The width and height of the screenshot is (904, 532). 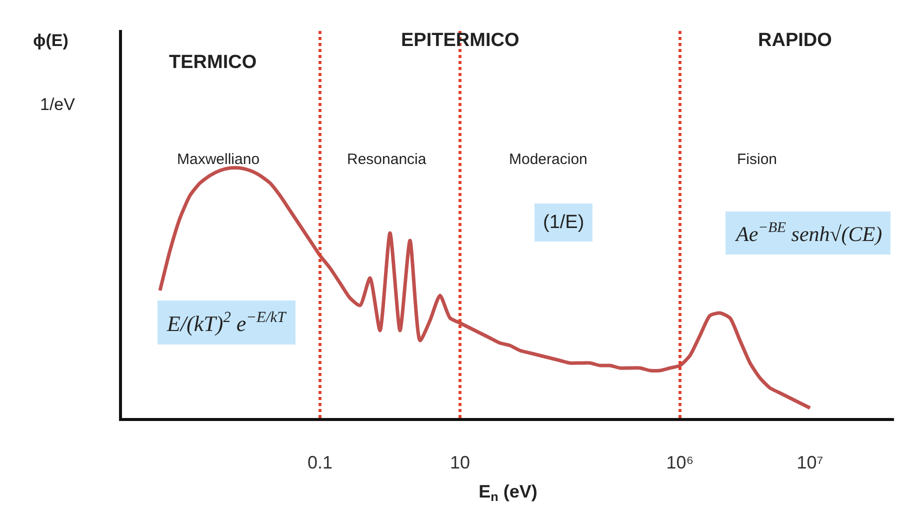 I want to click on annotation: Resonancia, so click(x=387, y=159).